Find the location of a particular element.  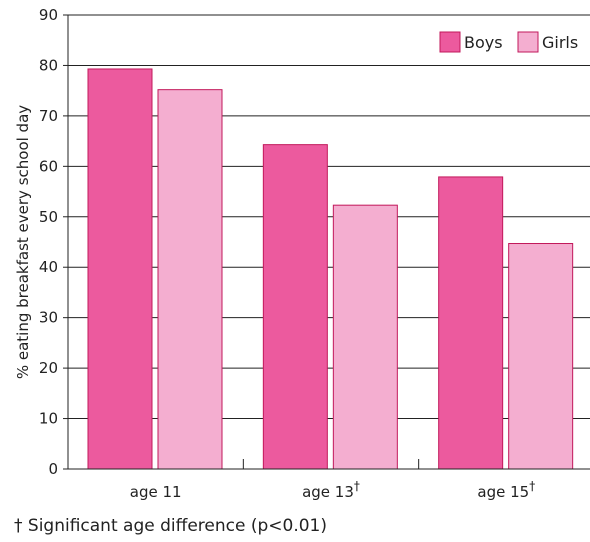

y-tick-label: 70 is located at coordinates (48, 116).